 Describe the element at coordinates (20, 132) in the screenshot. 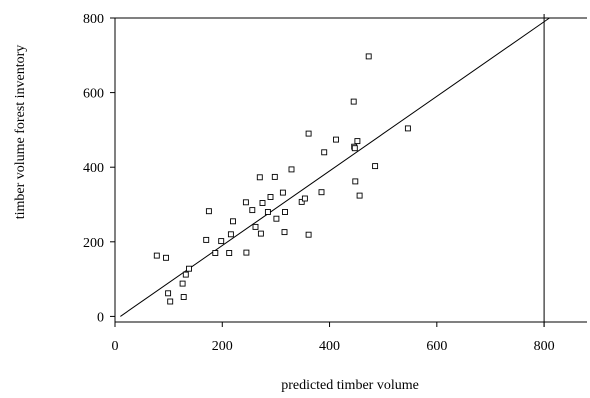

I see `y-axis-label: timber volume forest inventory` at that location.